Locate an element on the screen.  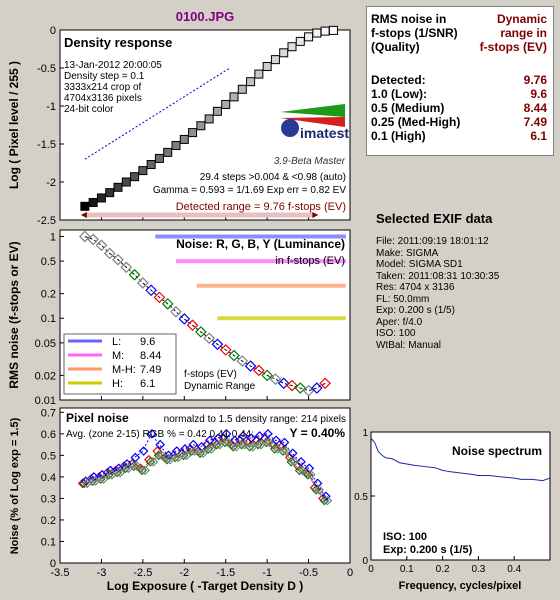
y-tick-label: 0.1 is located at coordinates (48, 319).